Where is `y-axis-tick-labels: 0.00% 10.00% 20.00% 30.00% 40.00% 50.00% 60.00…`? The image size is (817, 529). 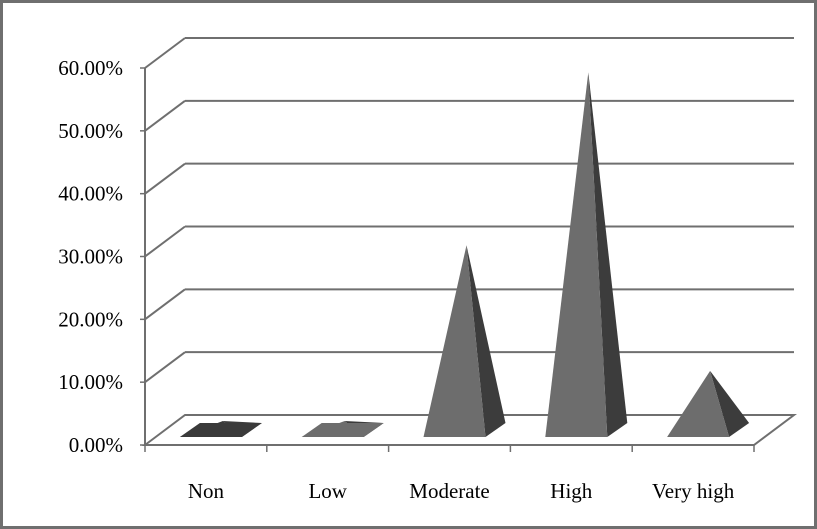
y-axis-tick-labels: 0.00% 10.00% 20.00% 30.00% 40.00% 50.00% 60.00… is located at coordinates (101, 256).